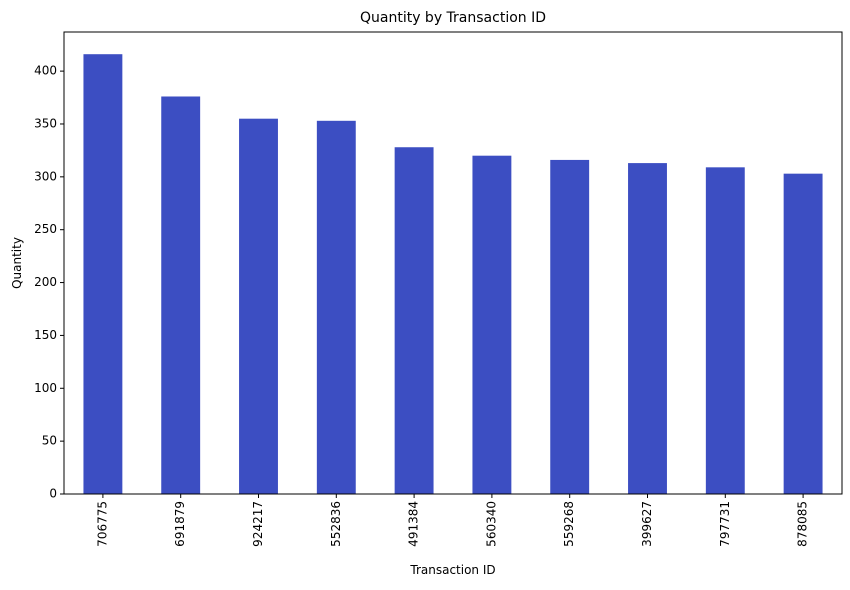 Image resolution: width=850 pixels, height=590 pixels. I want to click on x-tick-label: 399627, so click(647, 524).